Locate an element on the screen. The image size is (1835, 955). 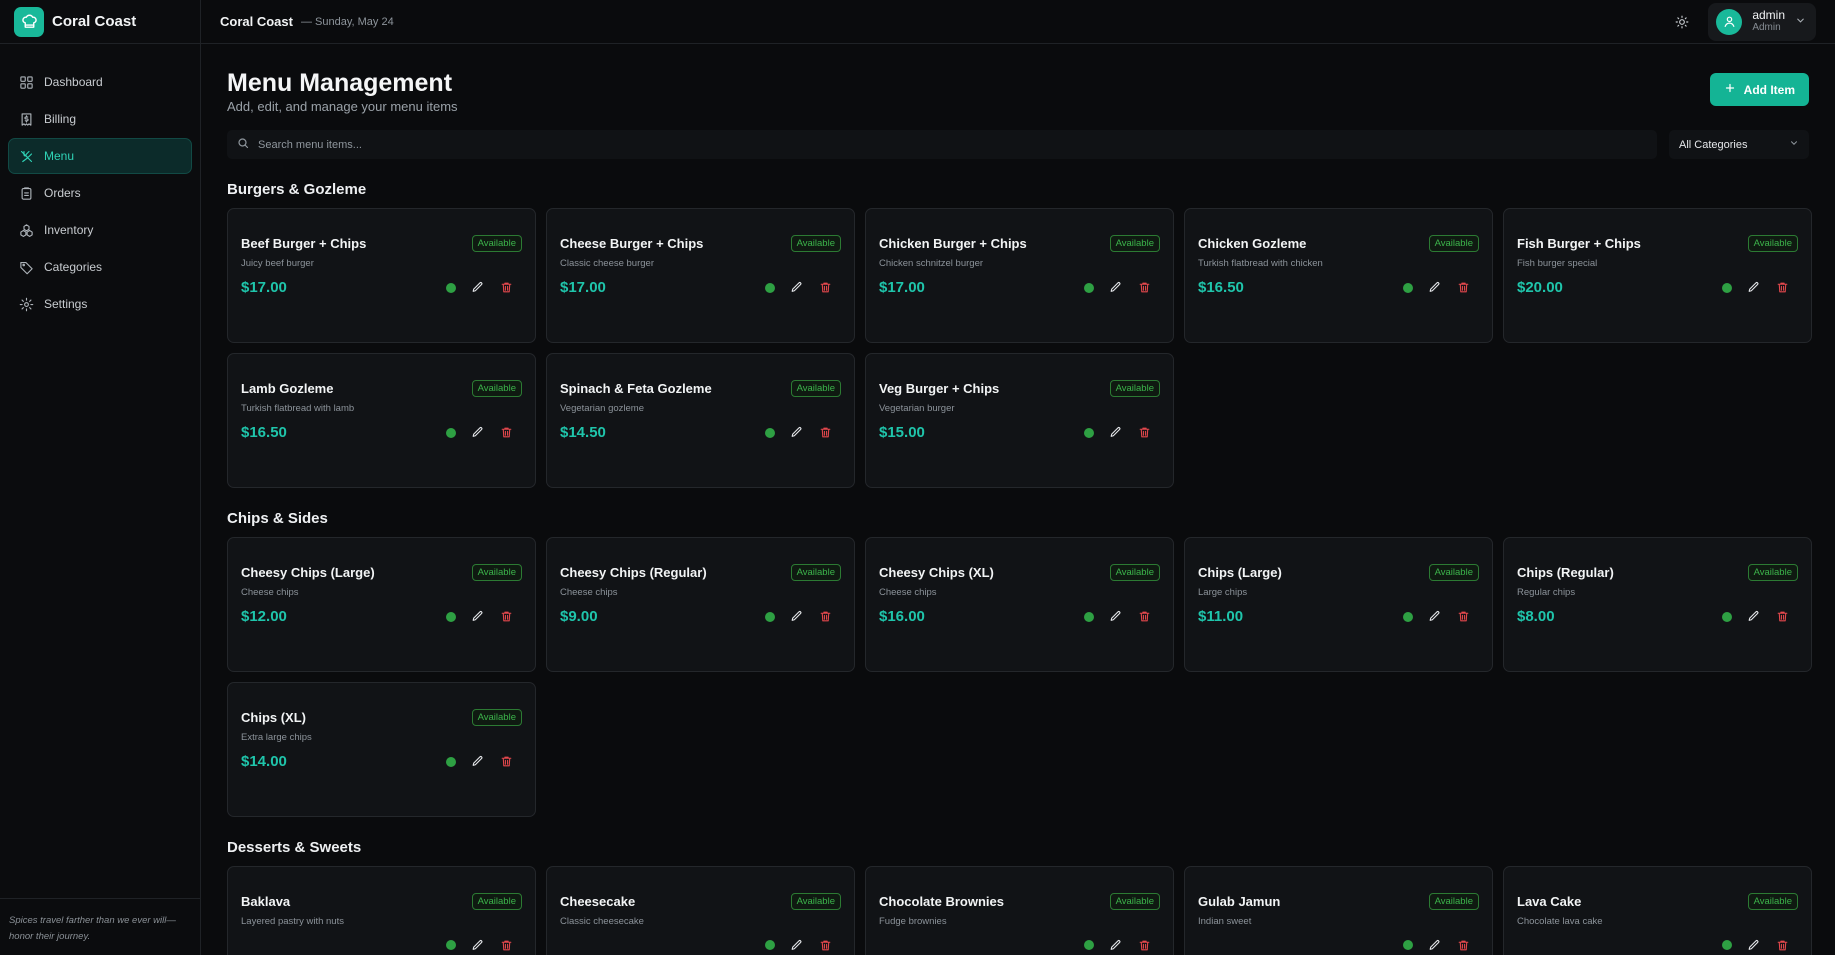
sidebar-item-billing: Billing is located at coordinates (100, 119).